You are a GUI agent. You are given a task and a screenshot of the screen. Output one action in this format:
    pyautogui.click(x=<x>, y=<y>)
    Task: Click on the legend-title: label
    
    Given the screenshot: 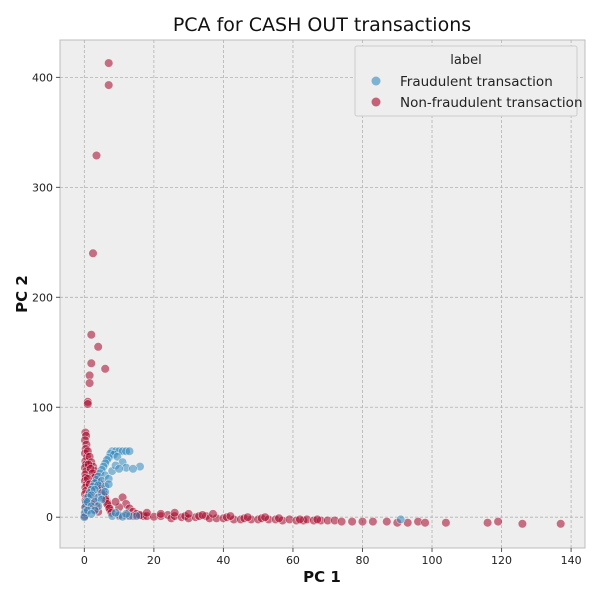 What is the action you would take?
    pyautogui.click(x=465, y=60)
    